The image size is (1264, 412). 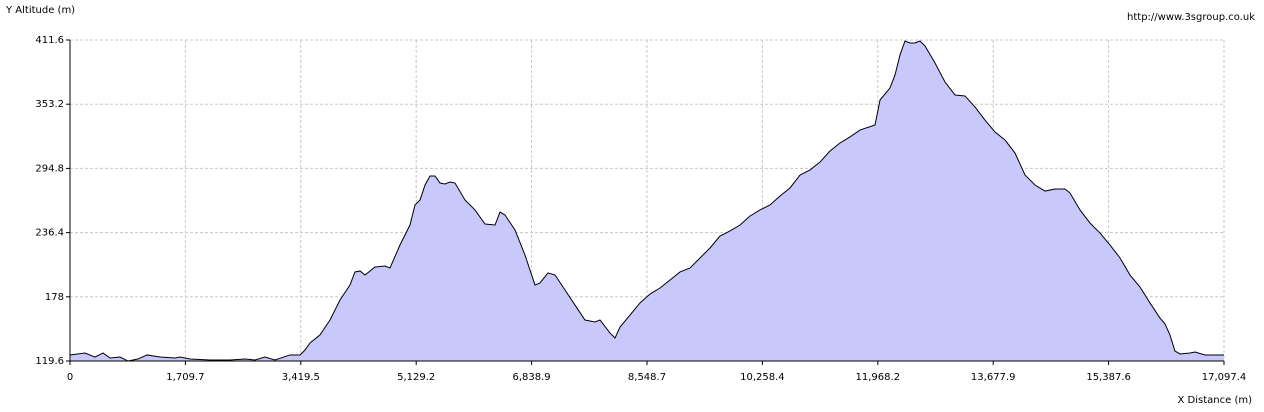 I want to click on x-tick-label: 13,677.9, so click(x=993, y=377).